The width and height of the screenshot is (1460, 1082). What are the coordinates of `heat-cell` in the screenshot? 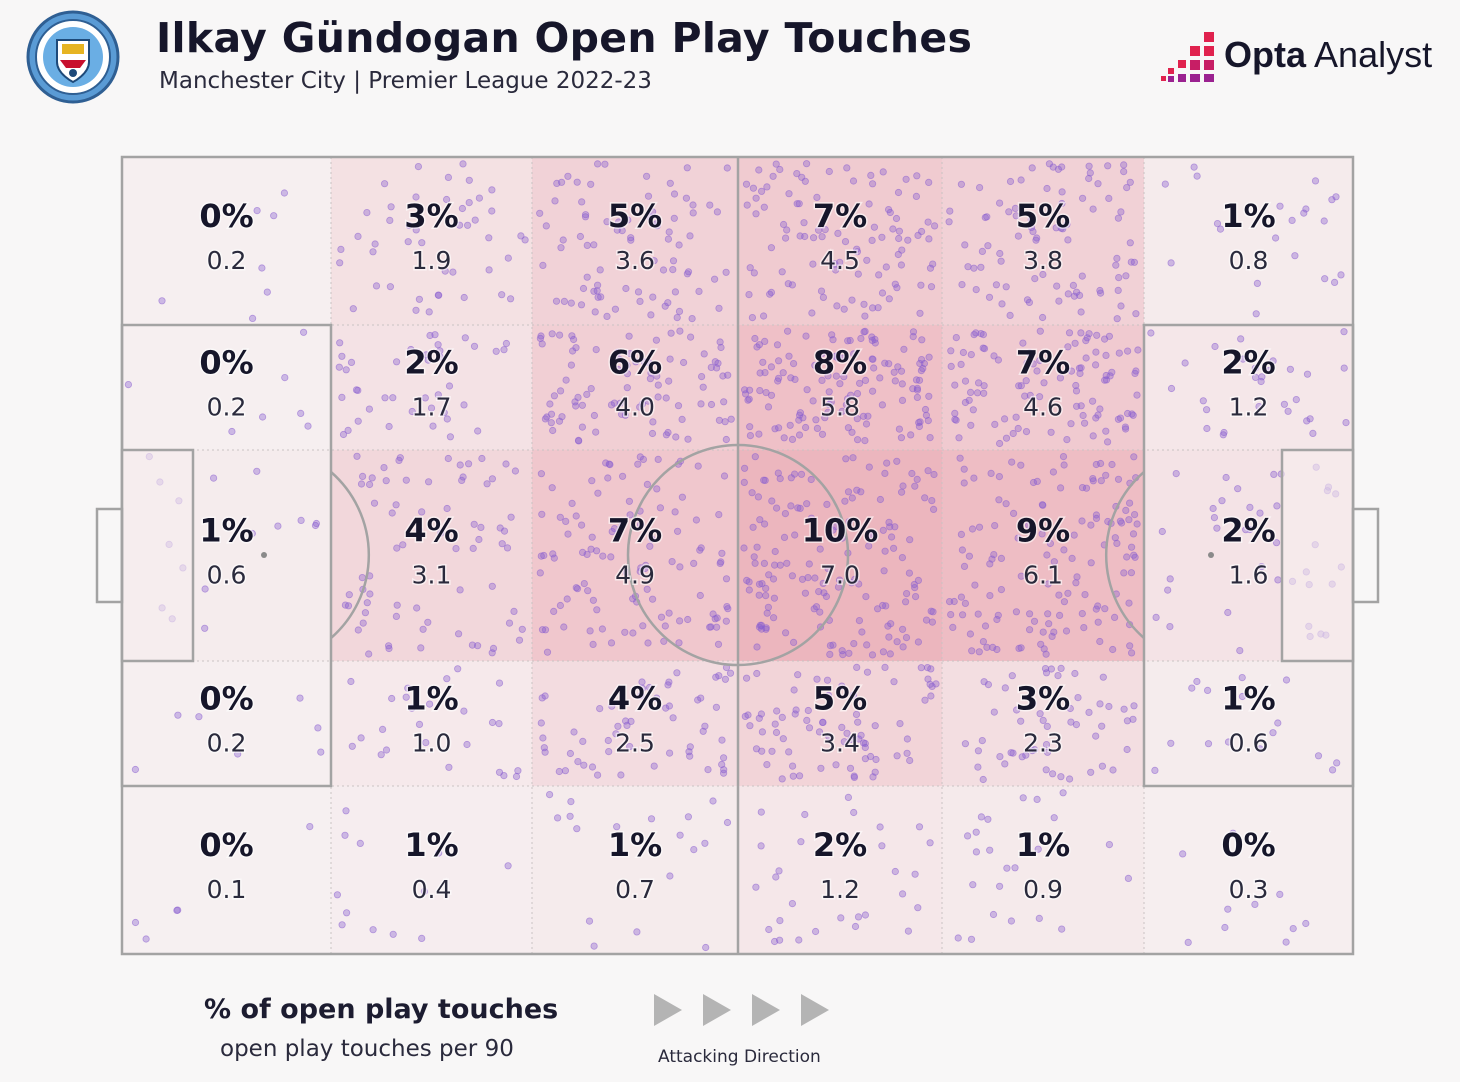 It's located at (1248, 870).